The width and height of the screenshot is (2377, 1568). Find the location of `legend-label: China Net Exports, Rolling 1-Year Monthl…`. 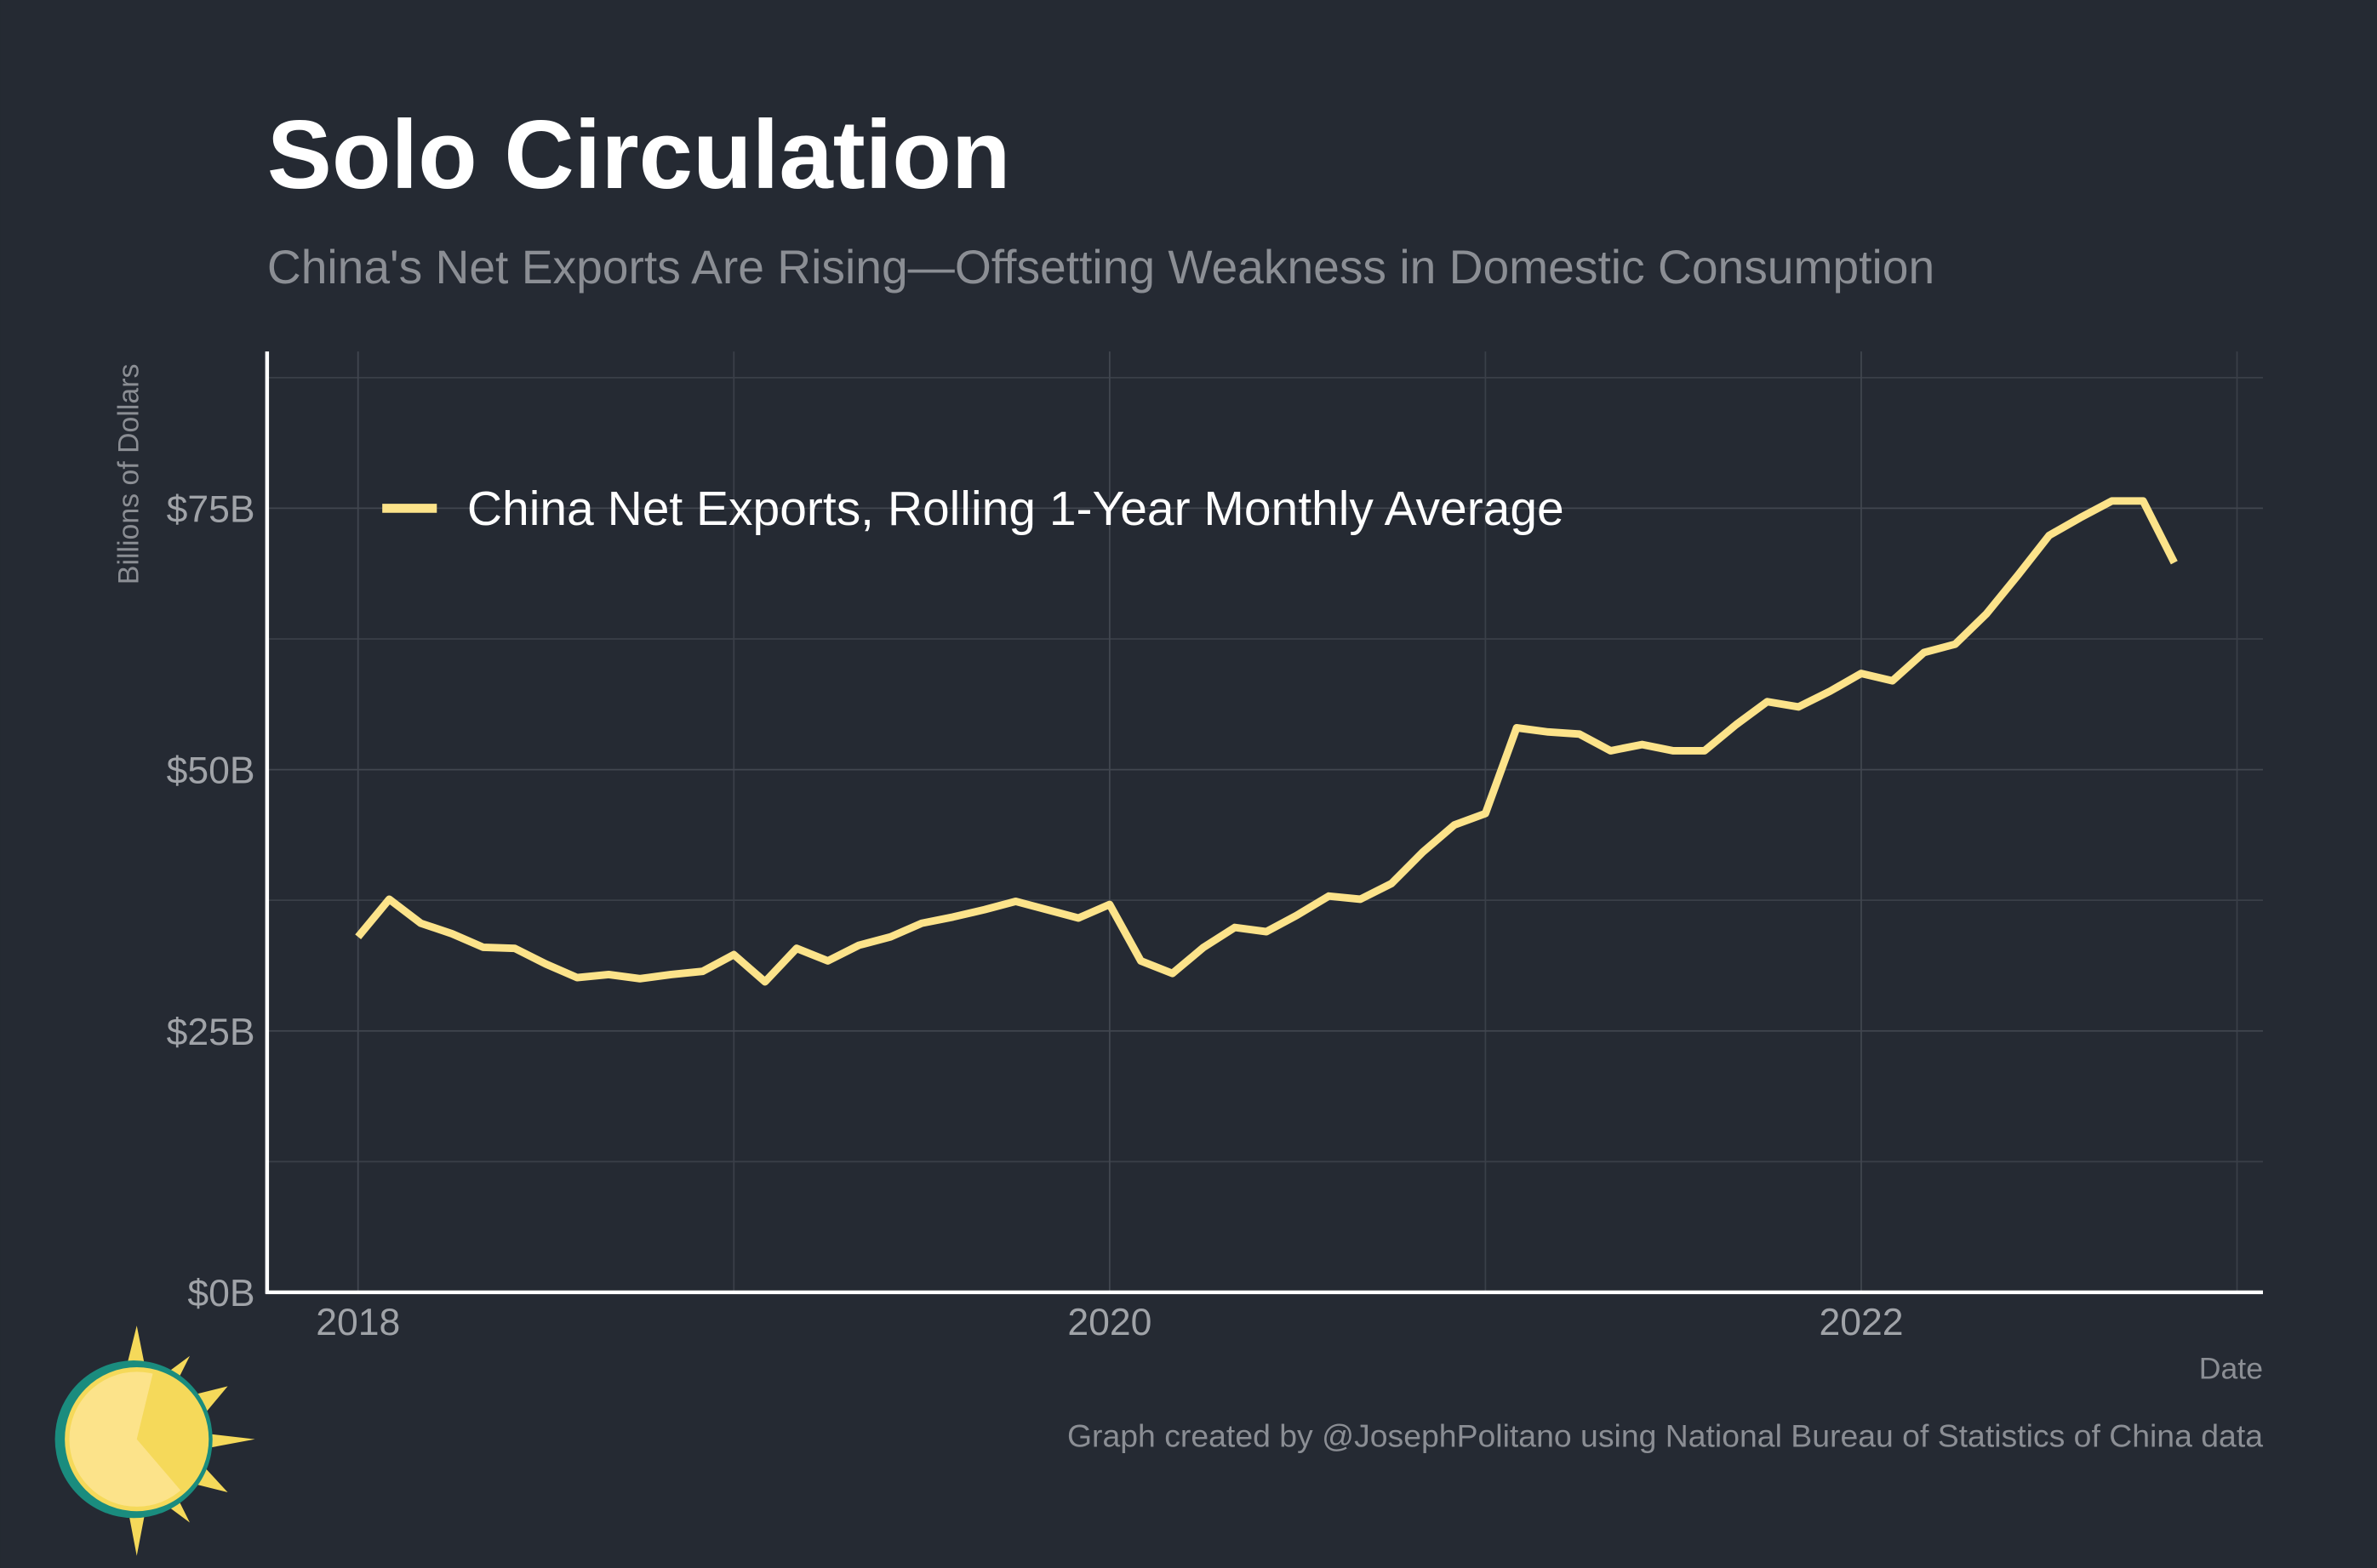

legend-label: China Net Exports, Rolling 1-Year Monthl… is located at coordinates (1016, 509).